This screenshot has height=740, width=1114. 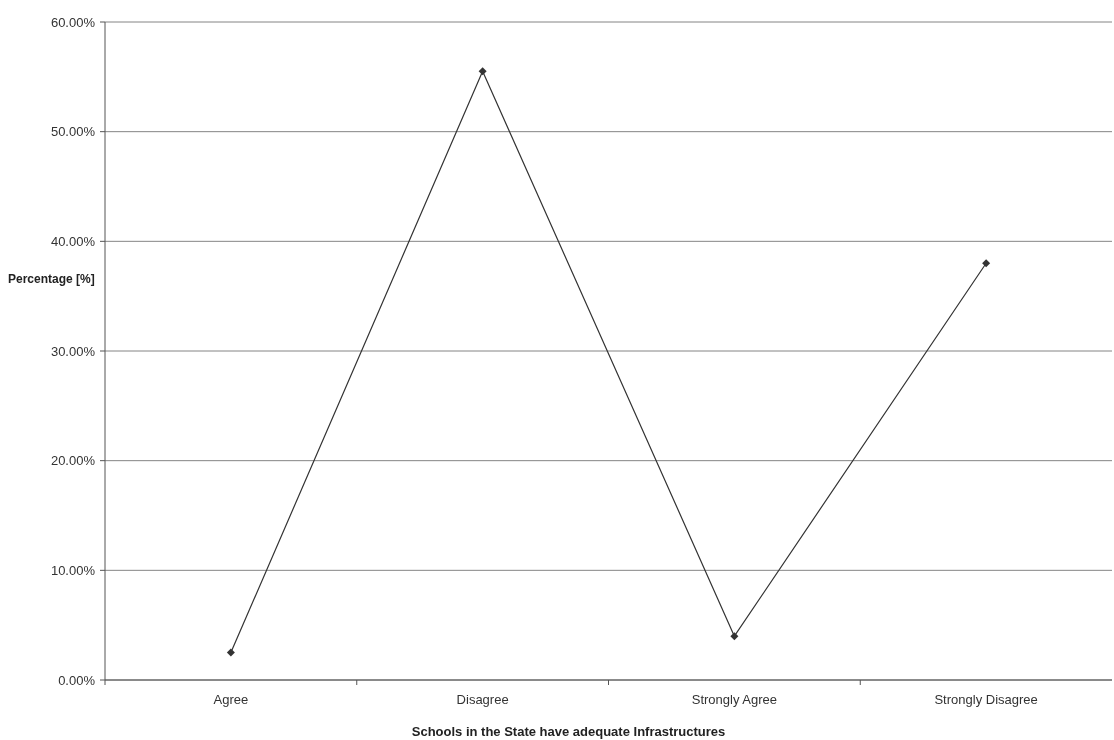 I want to click on y-tick-label: 50.00%, so click(x=73, y=132).